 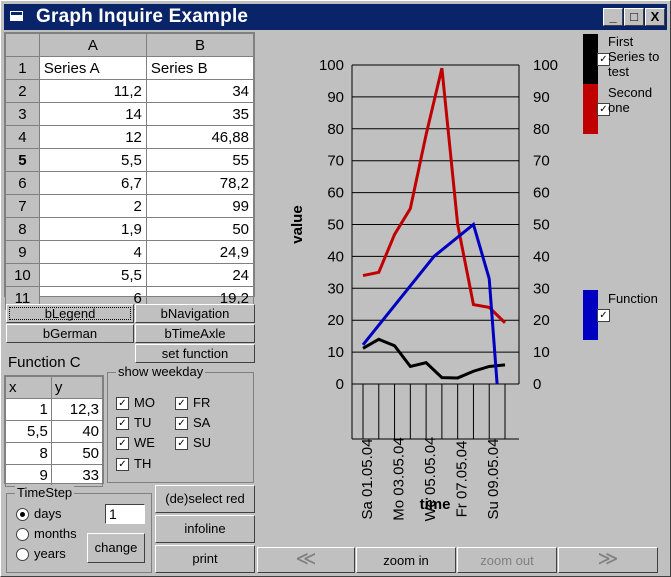 I want to click on row-header: 9, so click(x=22, y=252).